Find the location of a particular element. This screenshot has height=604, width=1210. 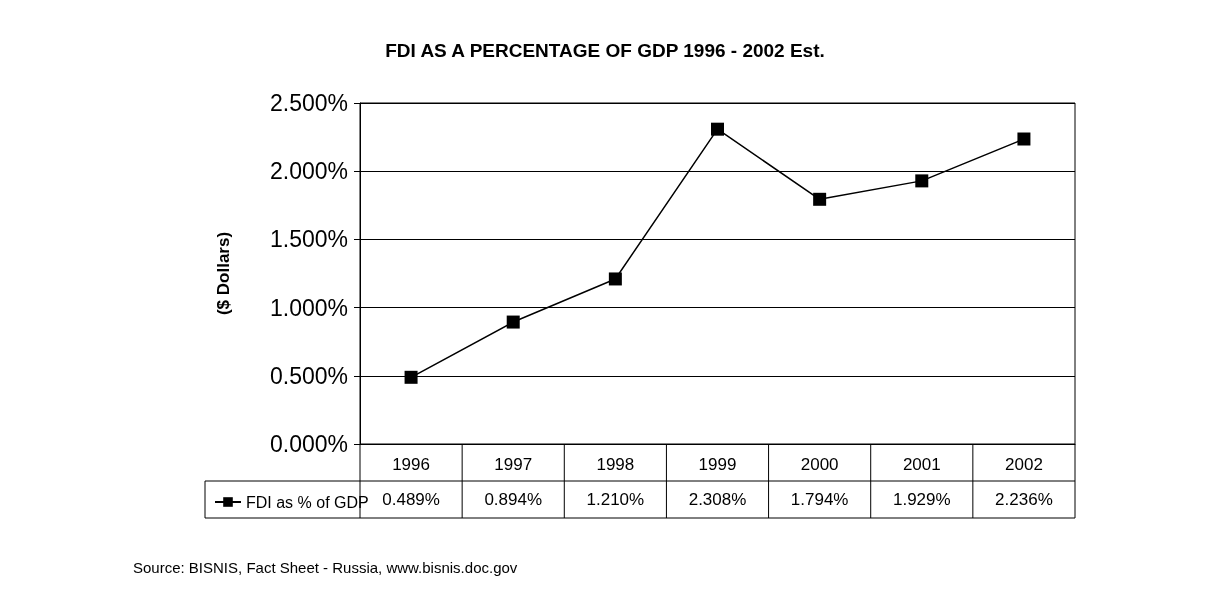

y-tick-label: 0.000% is located at coordinates (308, 444).